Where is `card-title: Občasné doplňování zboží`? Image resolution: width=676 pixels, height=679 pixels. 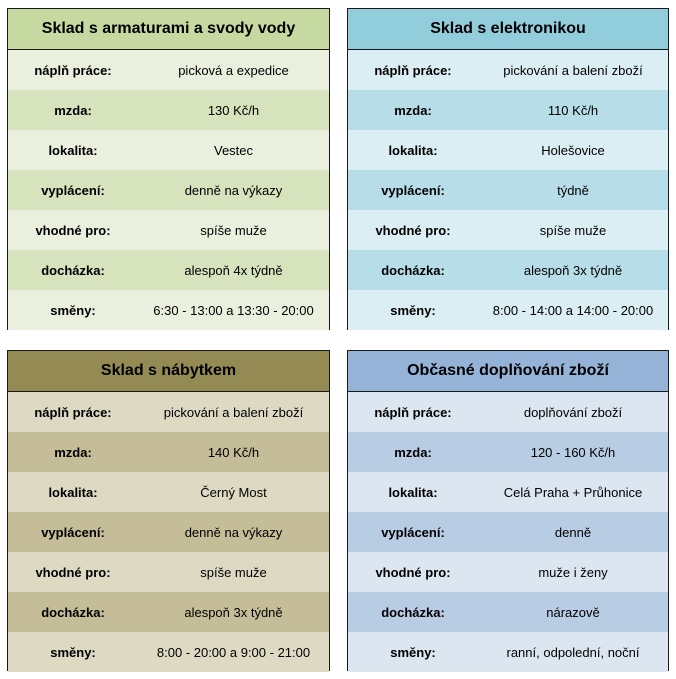 card-title: Občasné doplňování zboží is located at coordinates (508, 371).